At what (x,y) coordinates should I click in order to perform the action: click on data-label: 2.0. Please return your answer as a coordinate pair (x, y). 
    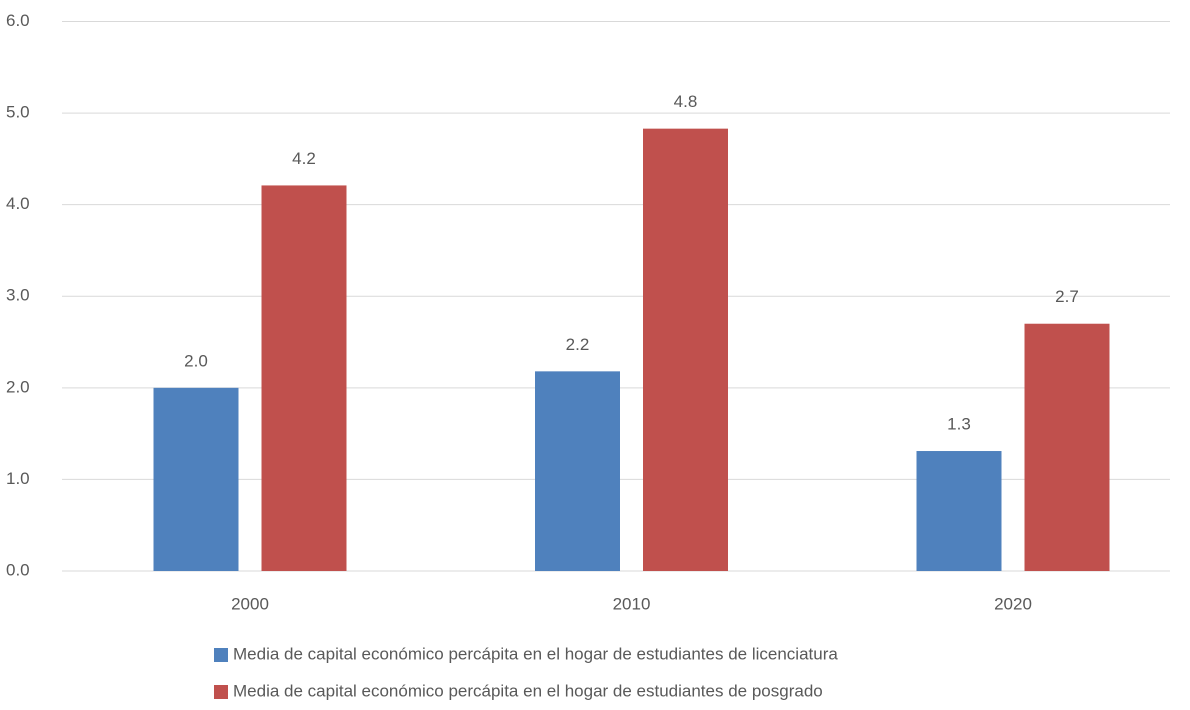
    Looking at the image, I should click on (196, 360).